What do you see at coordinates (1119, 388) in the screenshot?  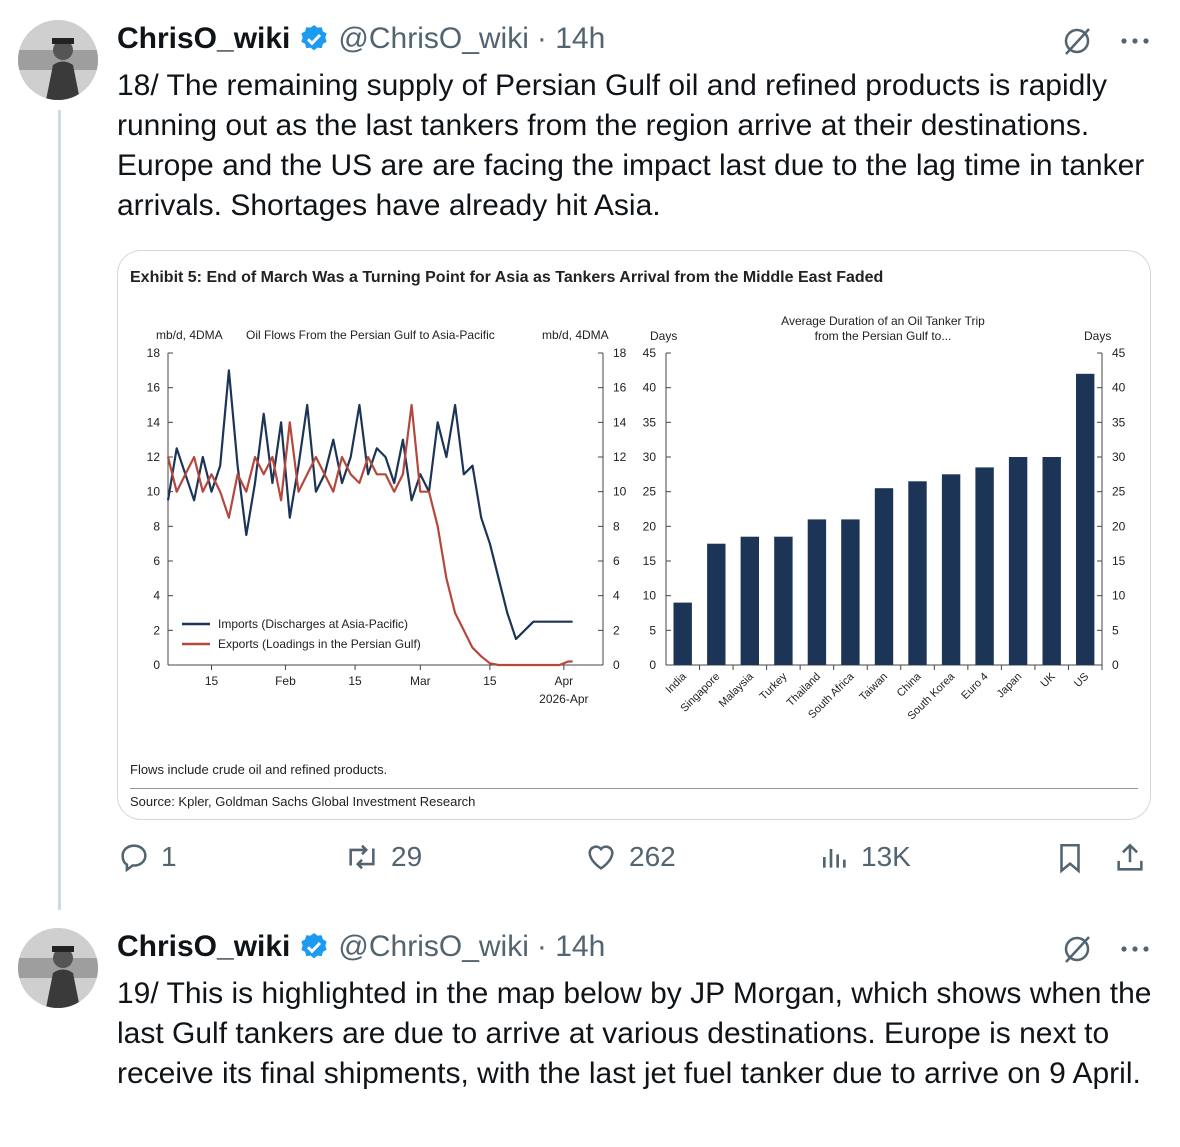 I see `bar-chart-right-tick-label: 40` at bounding box center [1119, 388].